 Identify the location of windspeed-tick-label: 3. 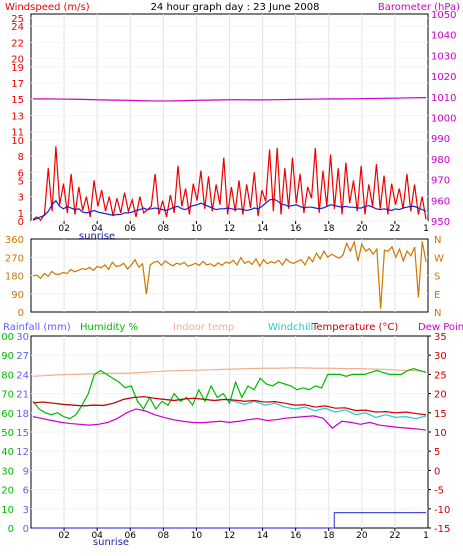
(21, 198).